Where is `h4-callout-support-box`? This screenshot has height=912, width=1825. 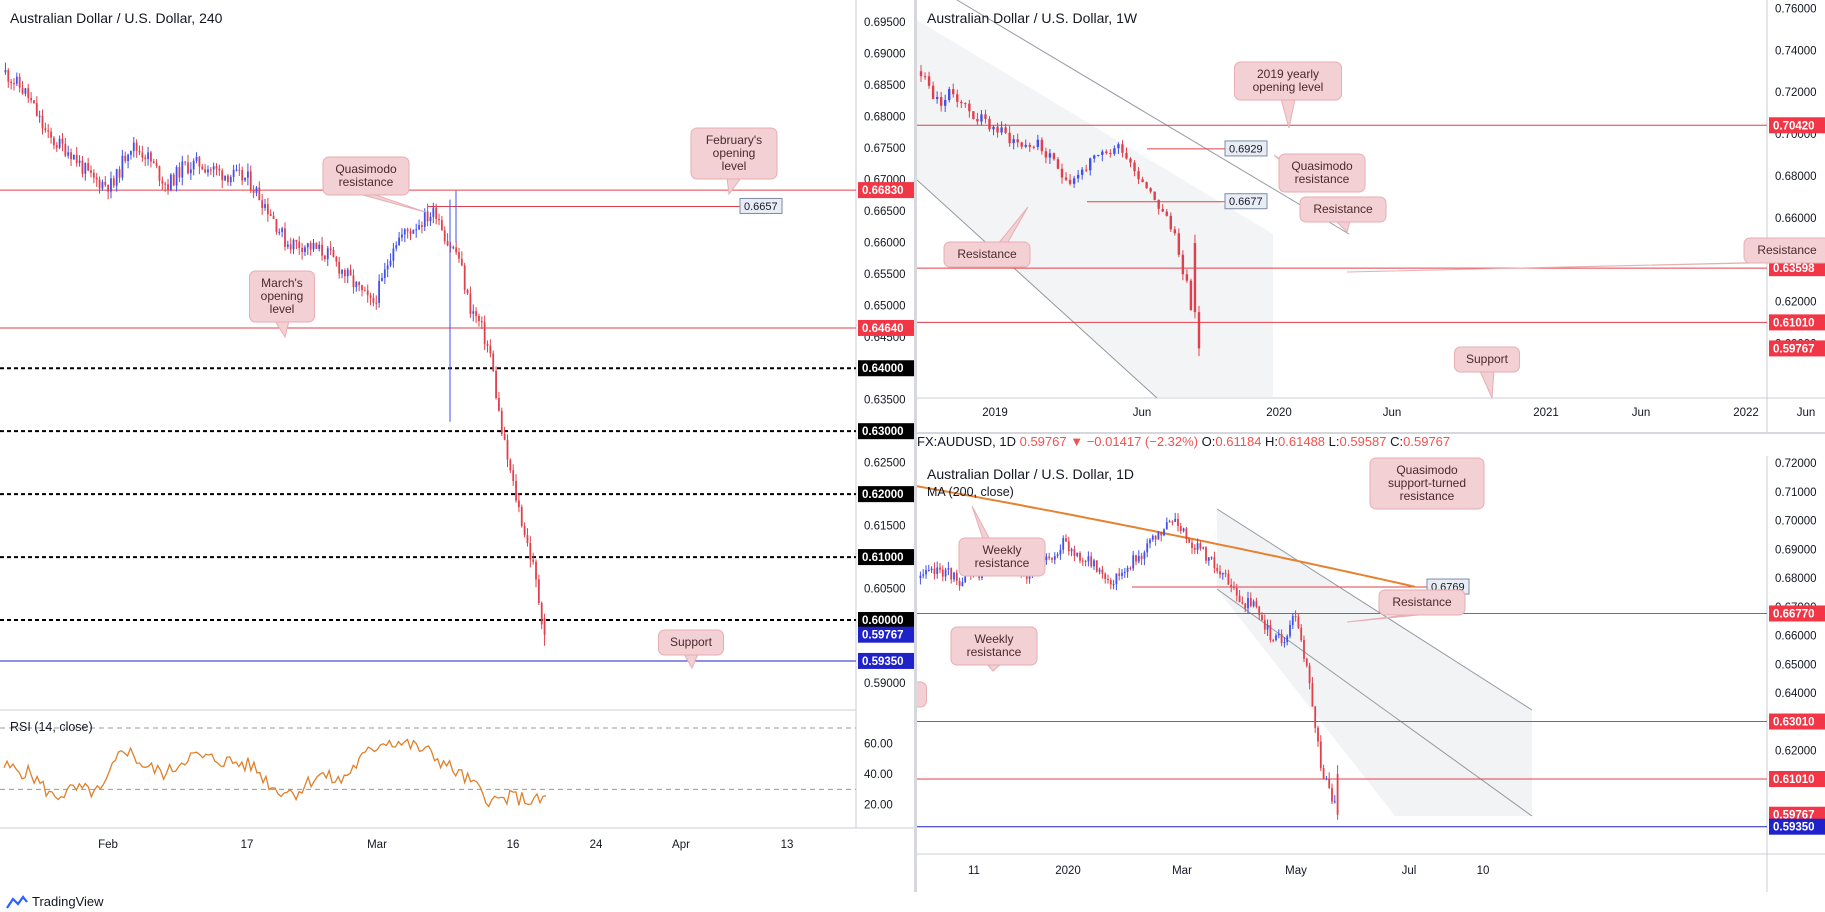
h4-callout-support-box is located at coordinates (691, 642).